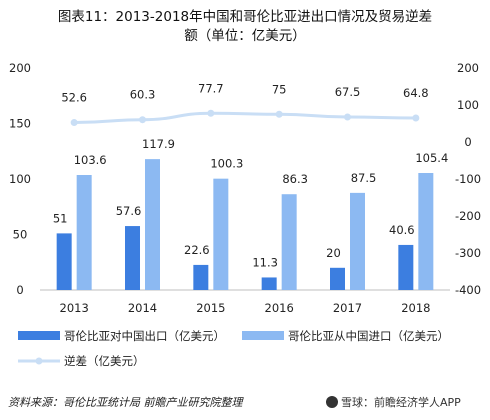 This screenshot has width=490, height=420. Describe the element at coordinates (364, 178) in the screenshot. I see `bar-import-value-label: 87.5` at that location.